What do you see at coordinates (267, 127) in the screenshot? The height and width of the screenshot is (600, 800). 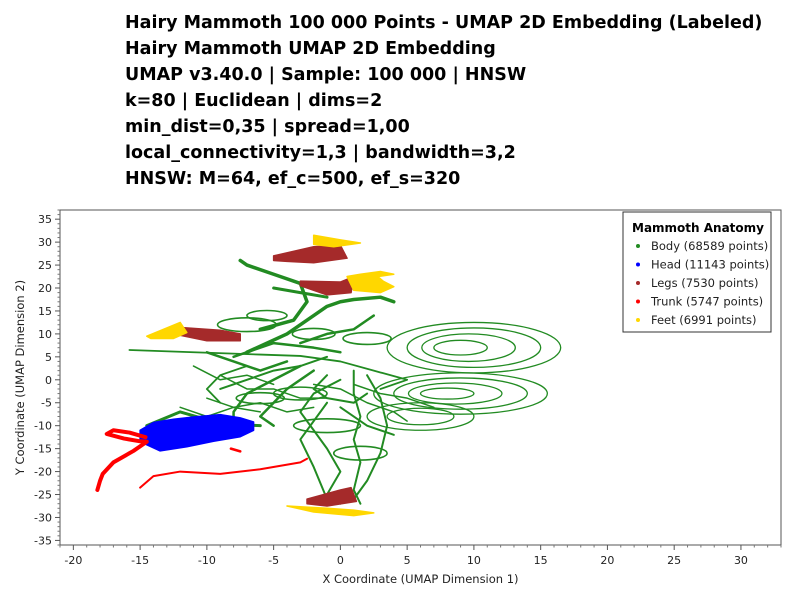 I see `chart-subtitle-4: min_dist=0,35 | spread=1,00` at bounding box center [267, 127].